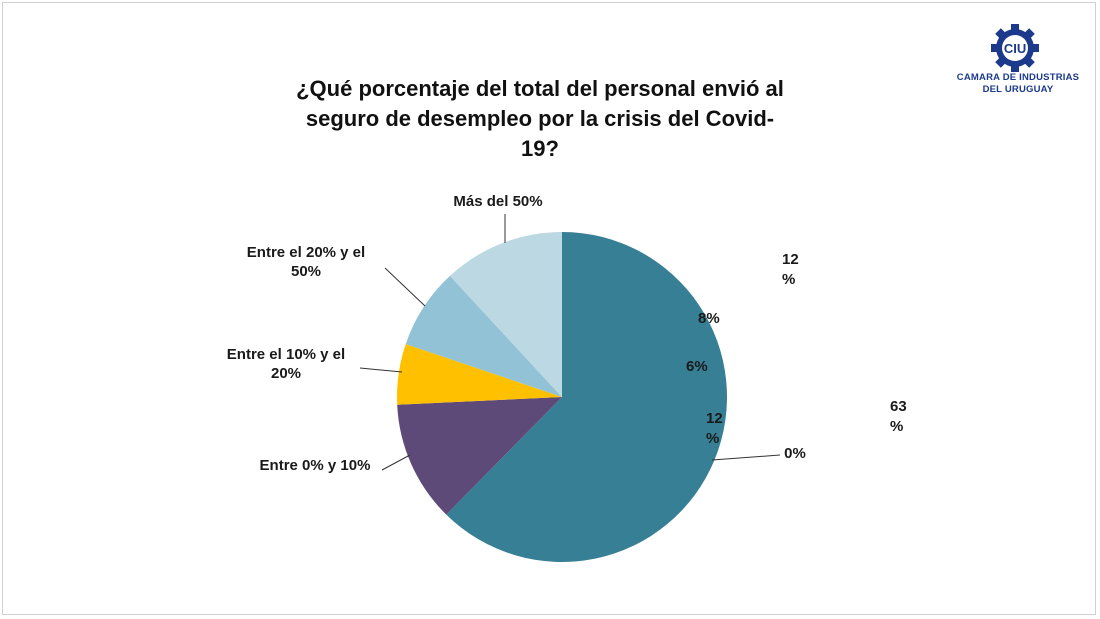 This screenshot has height=619, width=1100. I want to click on value-label: 8%, so click(709, 318).